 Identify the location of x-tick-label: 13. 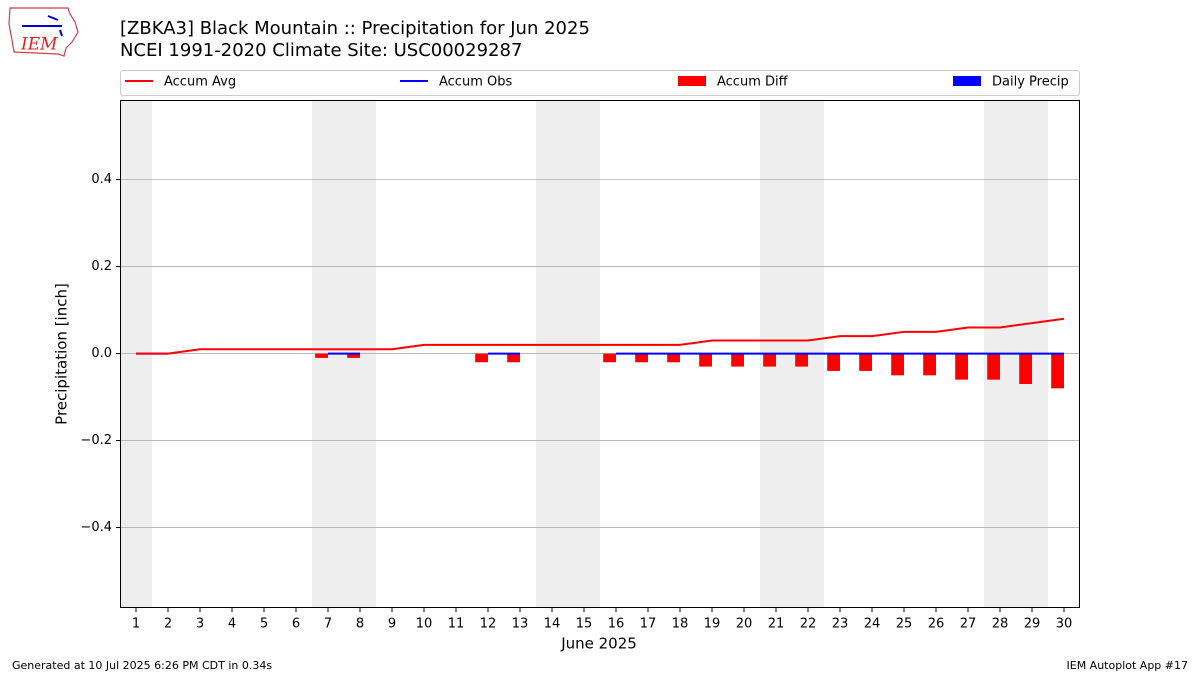
(520, 624).